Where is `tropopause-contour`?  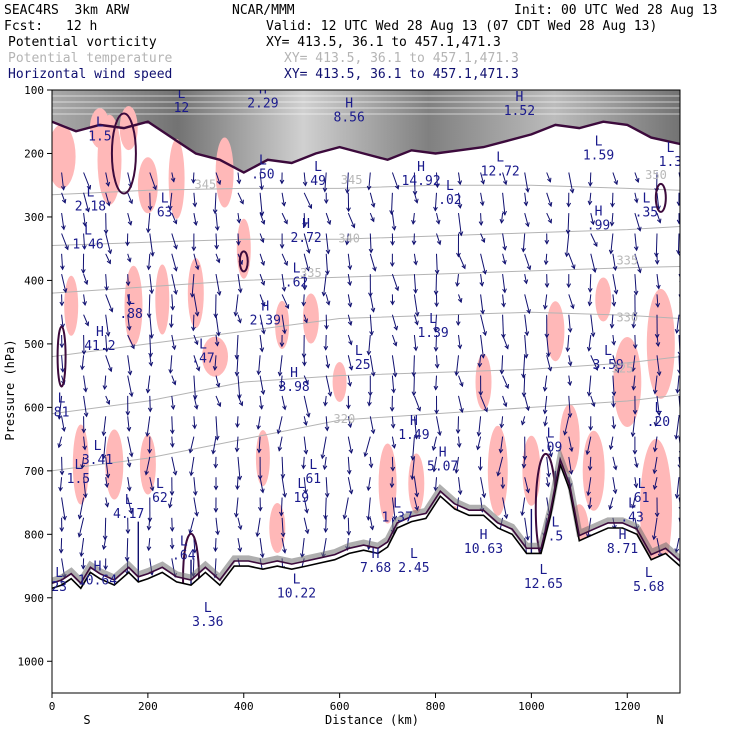
tropopause-contour is located at coordinates (366, 147).